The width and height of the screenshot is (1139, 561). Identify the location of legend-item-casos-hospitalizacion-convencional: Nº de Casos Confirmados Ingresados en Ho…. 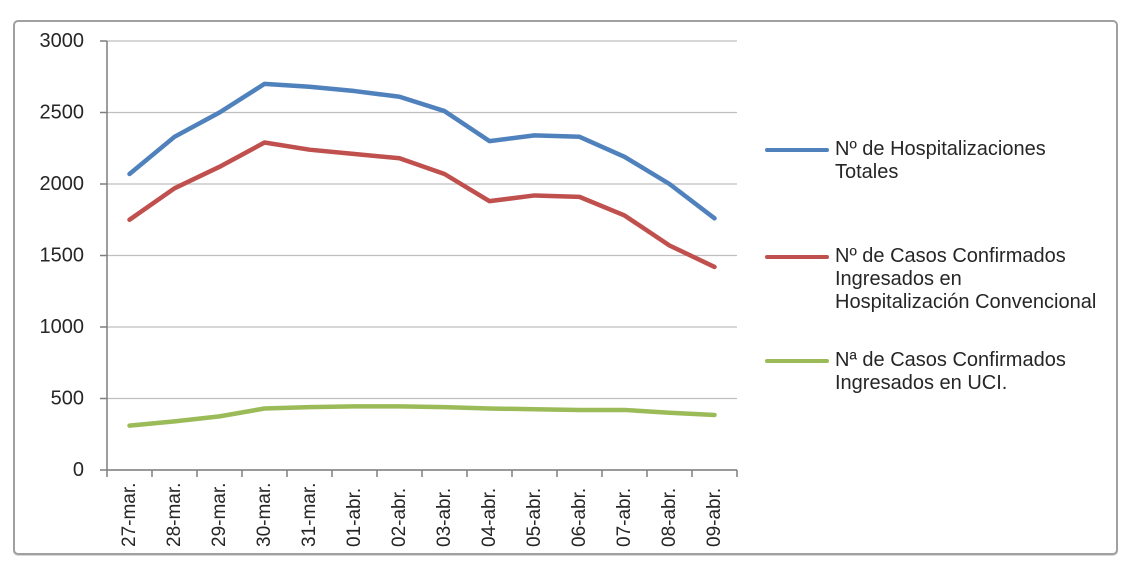
(931, 279).